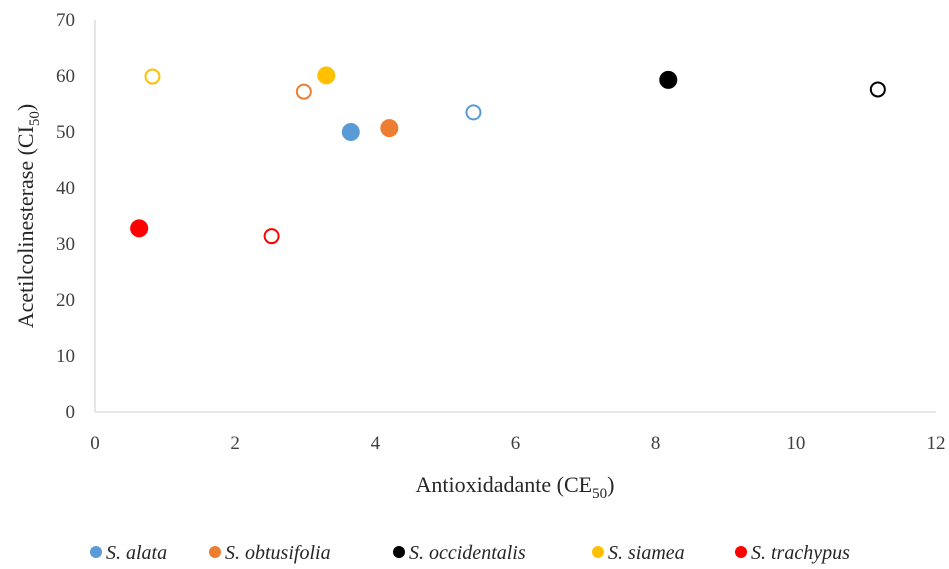 Image resolution: width=949 pixels, height=569 pixels. Describe the element at coordinates (65, 132) in the screenshot. I see `y-tick-label: 50` at that location.